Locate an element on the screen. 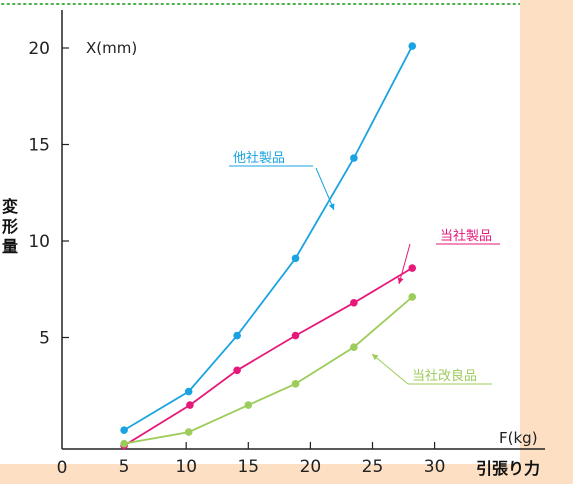 The width and height of the screenshot is (573, 484). background-band-right is located at coordinates (546, 242).